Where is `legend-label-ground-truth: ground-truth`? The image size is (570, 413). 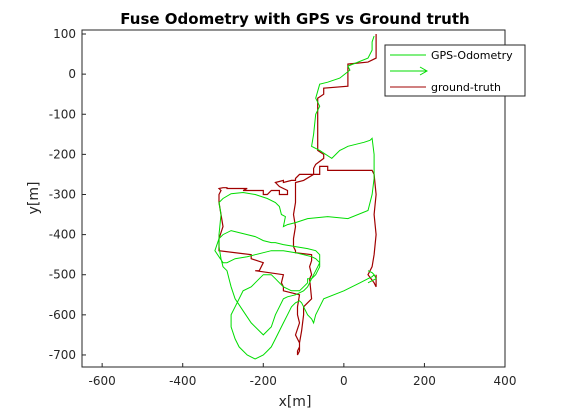
legend-label-ground-truth: ground-truth is located at coordinates (466, 87).